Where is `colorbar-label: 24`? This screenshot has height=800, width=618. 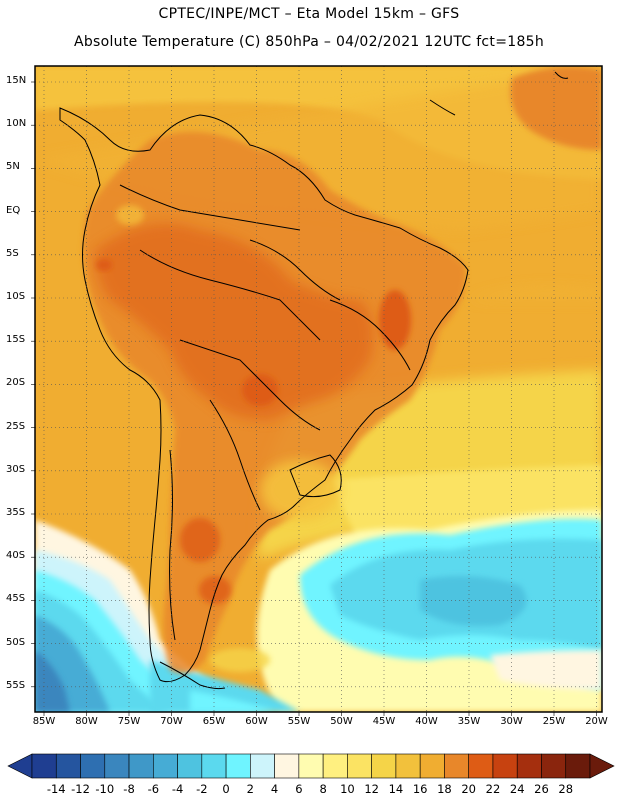
colorbar-label: 24 is located at coordinates (517, 789).